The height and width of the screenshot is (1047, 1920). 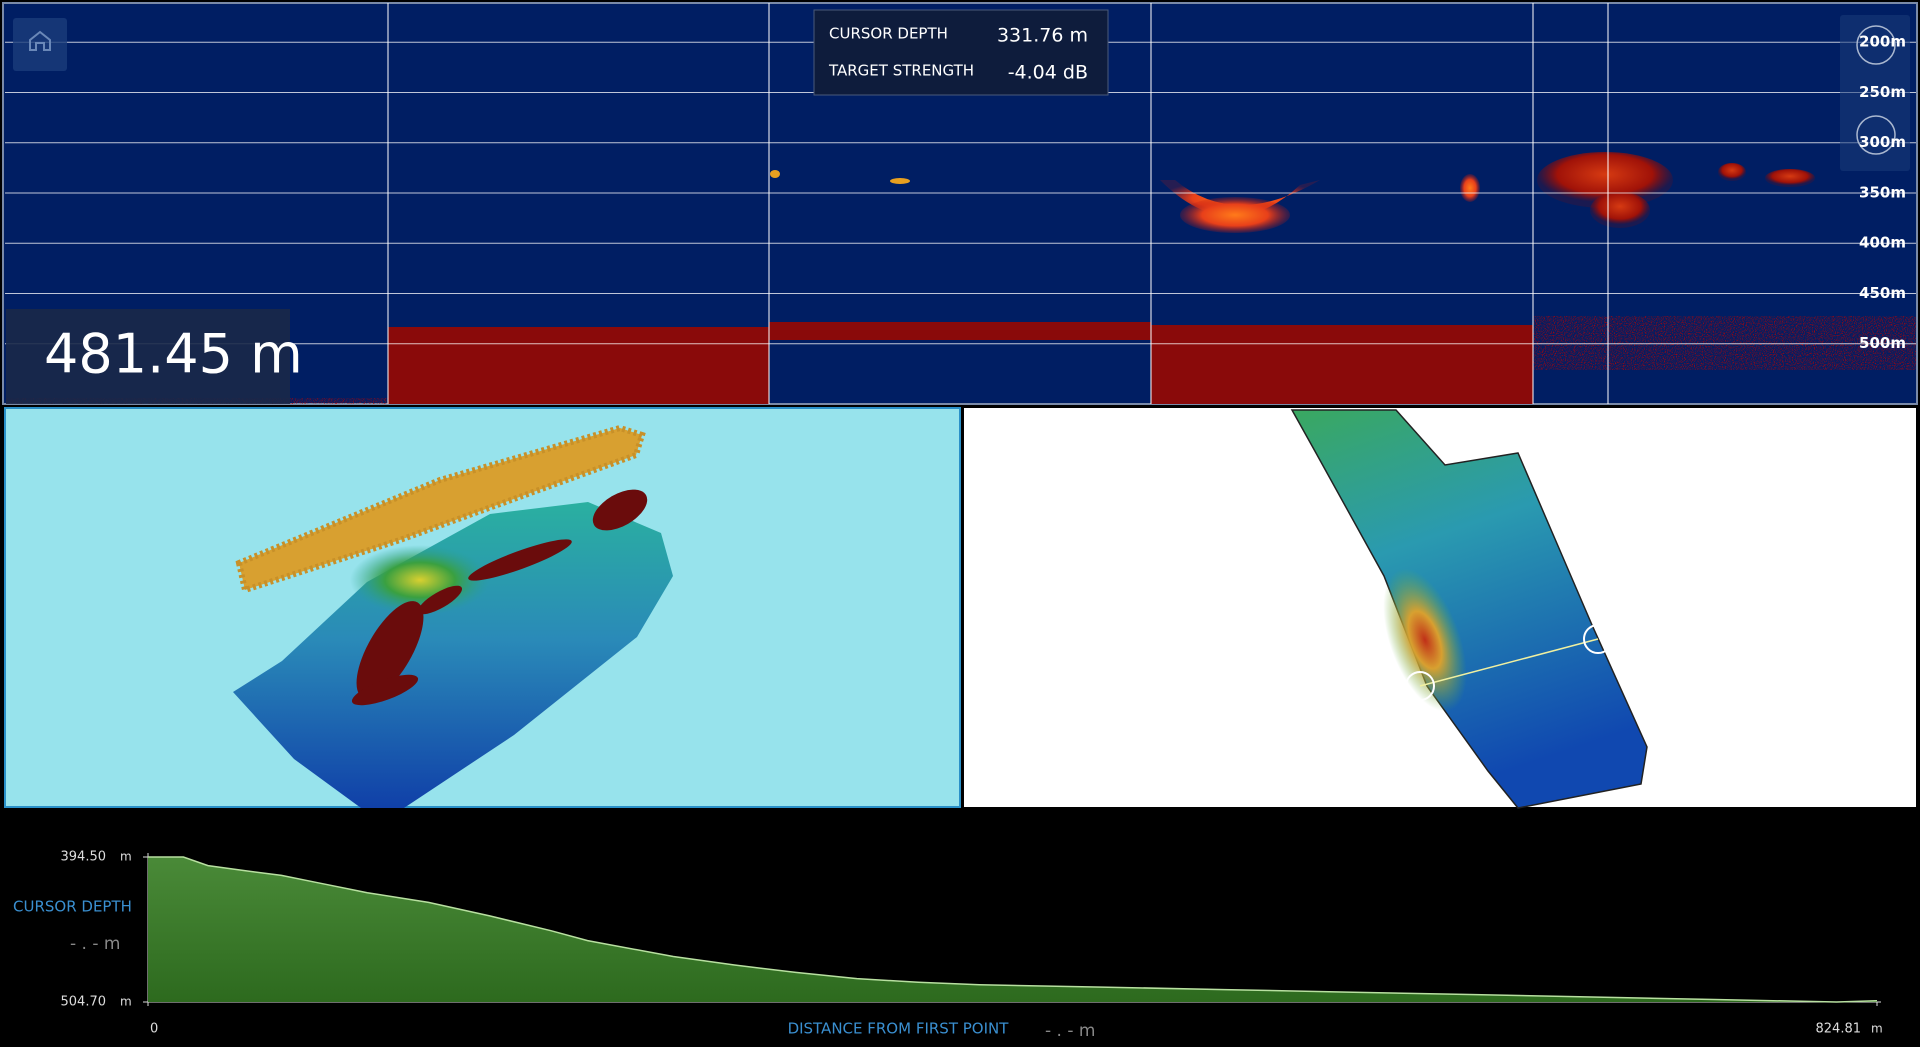 I want to click on cursor-popup, so click(x=961, y=52).